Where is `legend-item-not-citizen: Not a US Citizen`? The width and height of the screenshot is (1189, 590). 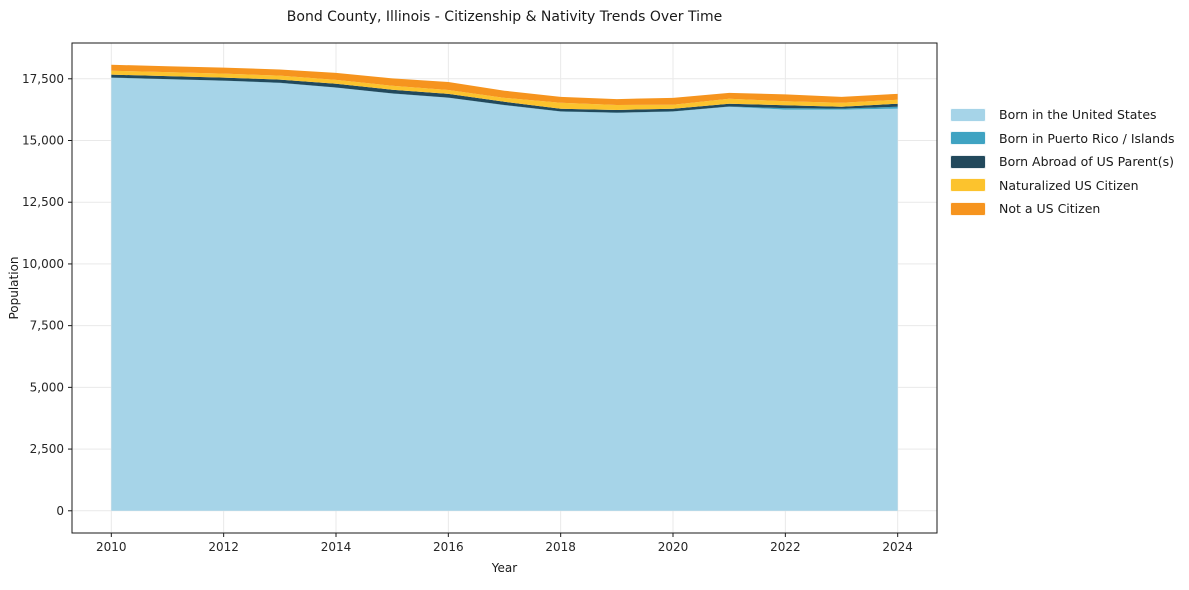 legend-item-not-citizen: Not a US Citizen is located at coordinates (1062, 209).